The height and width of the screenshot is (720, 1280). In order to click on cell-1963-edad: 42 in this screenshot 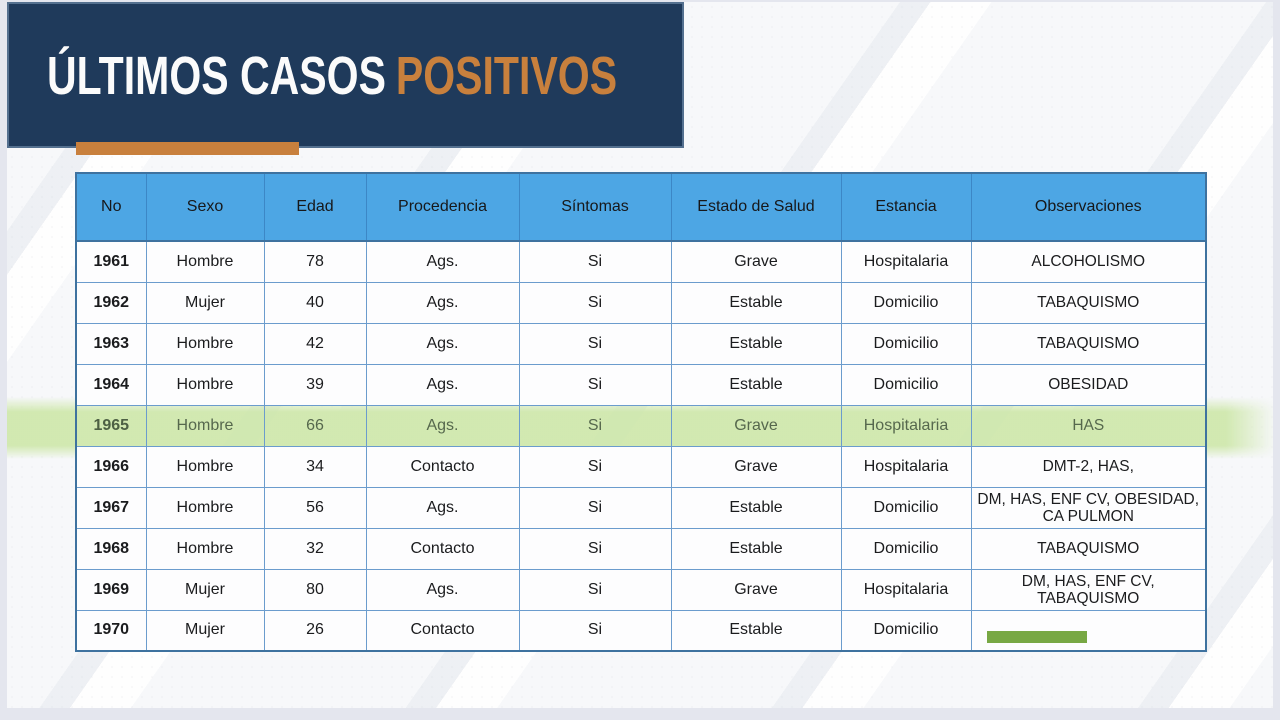, I will do `click(315, 343)`.